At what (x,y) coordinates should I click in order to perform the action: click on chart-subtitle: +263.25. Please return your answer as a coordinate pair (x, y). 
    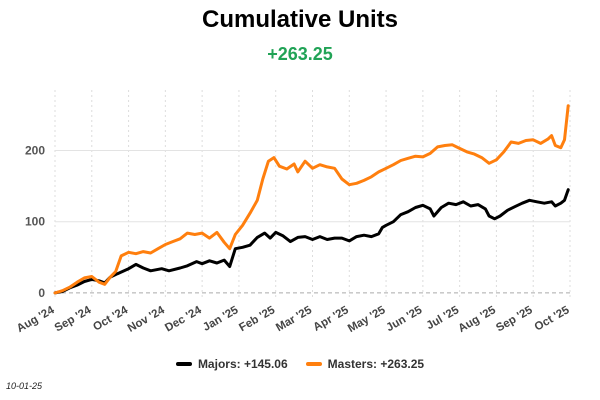
    Looking at the image, I should click on (300, 54).